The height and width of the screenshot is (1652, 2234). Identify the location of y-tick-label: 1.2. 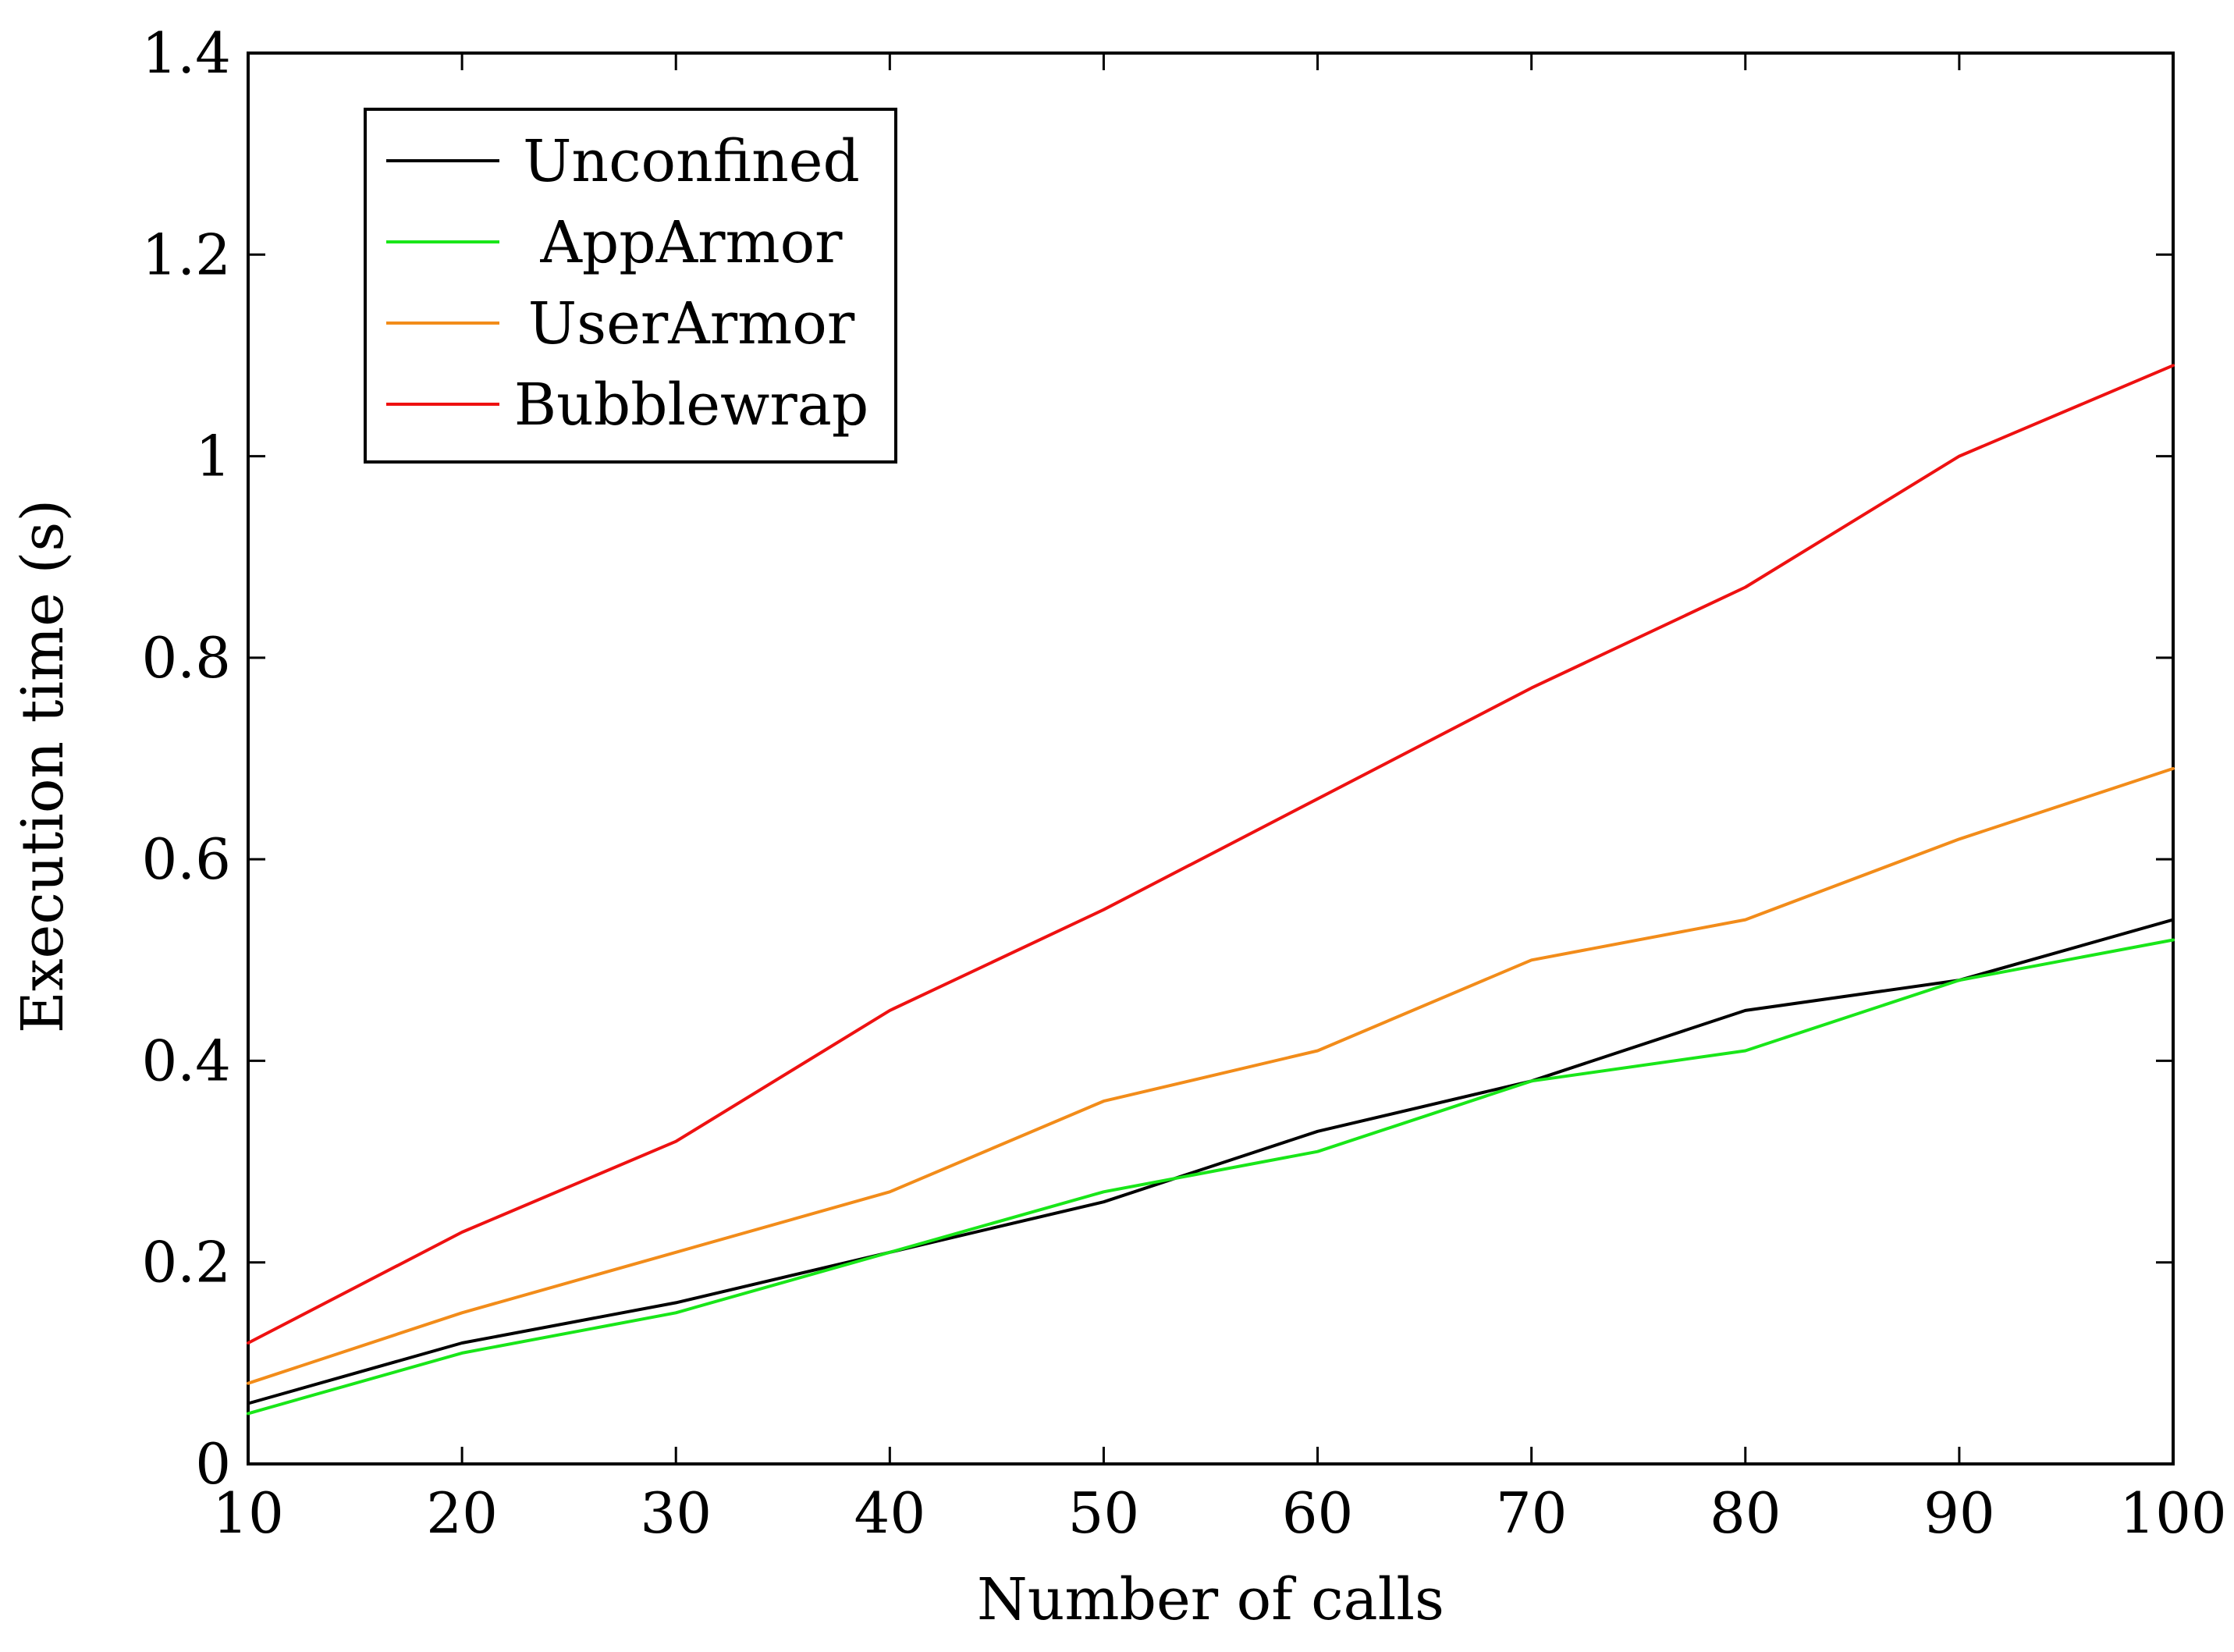
(186, 255).